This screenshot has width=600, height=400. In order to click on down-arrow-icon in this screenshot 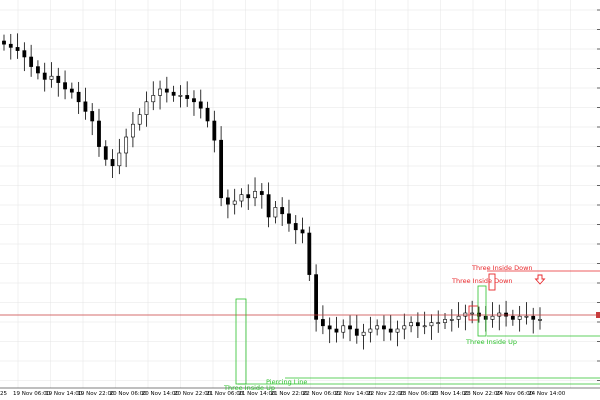, I will do `click(540, 279)`.